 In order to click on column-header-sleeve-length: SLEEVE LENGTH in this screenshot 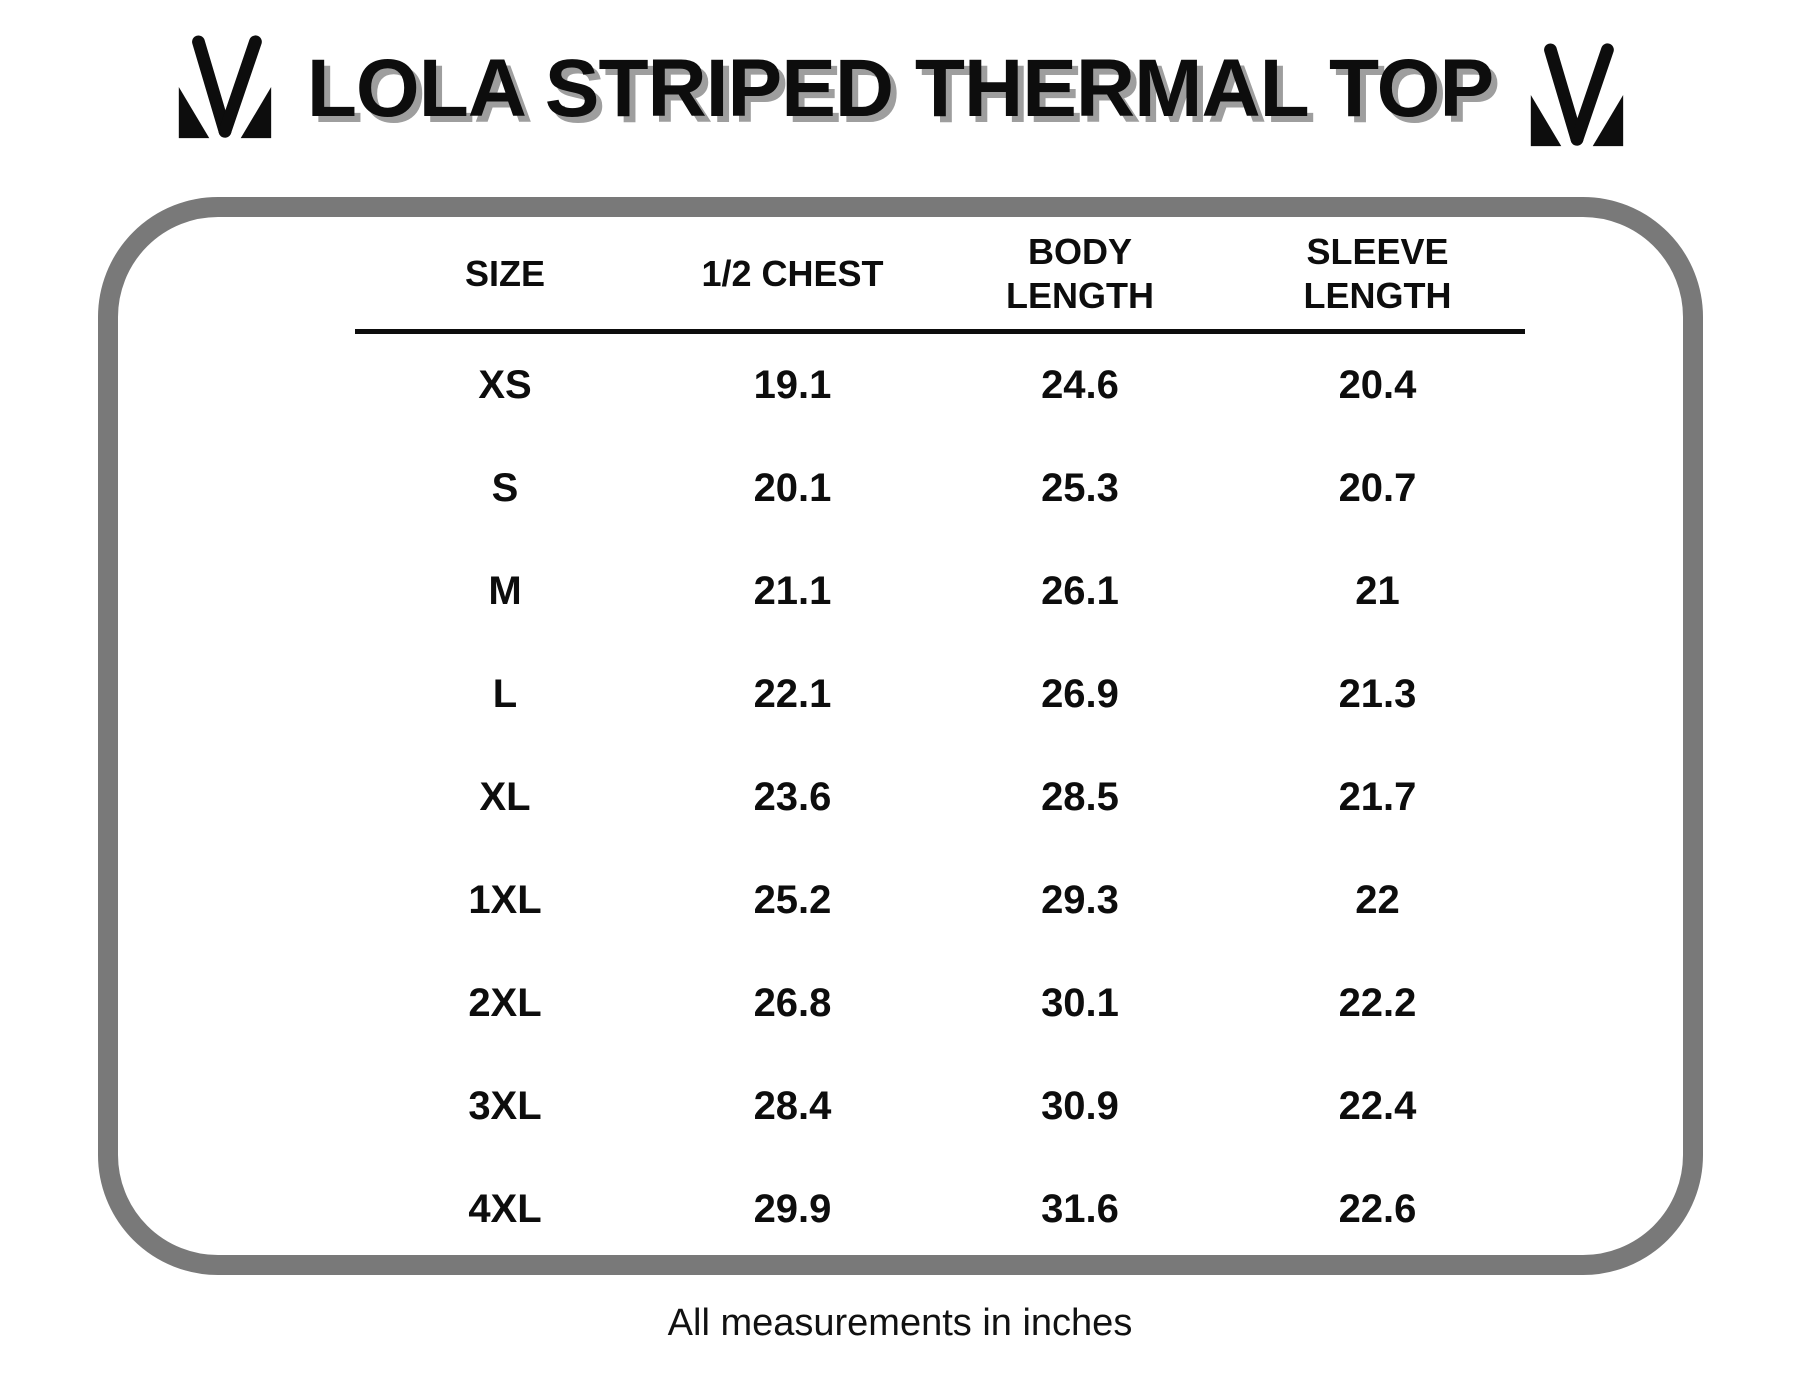, I will do `click(1377, 273)`.